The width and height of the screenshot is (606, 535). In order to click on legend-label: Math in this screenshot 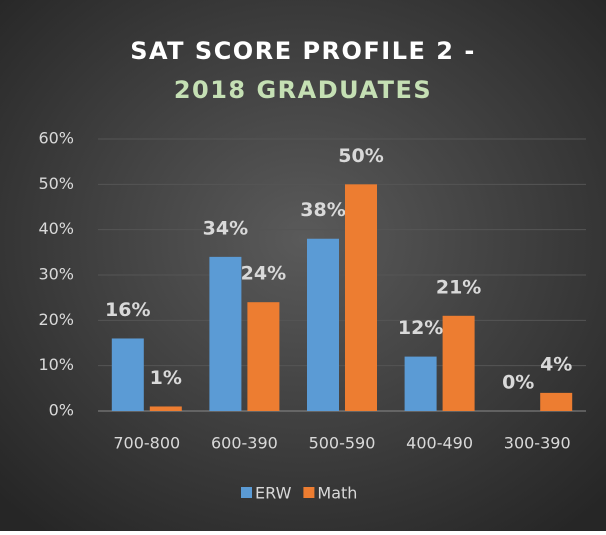, I will do `click(337, 493)`.